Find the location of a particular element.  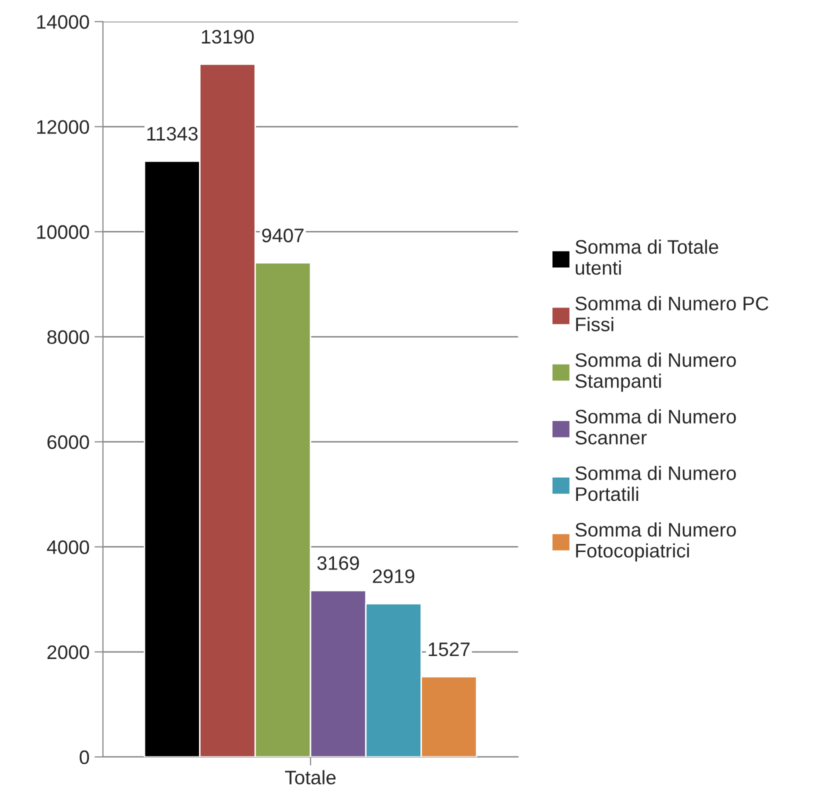

data-label: 2919 is located at coordinates (393, 576).